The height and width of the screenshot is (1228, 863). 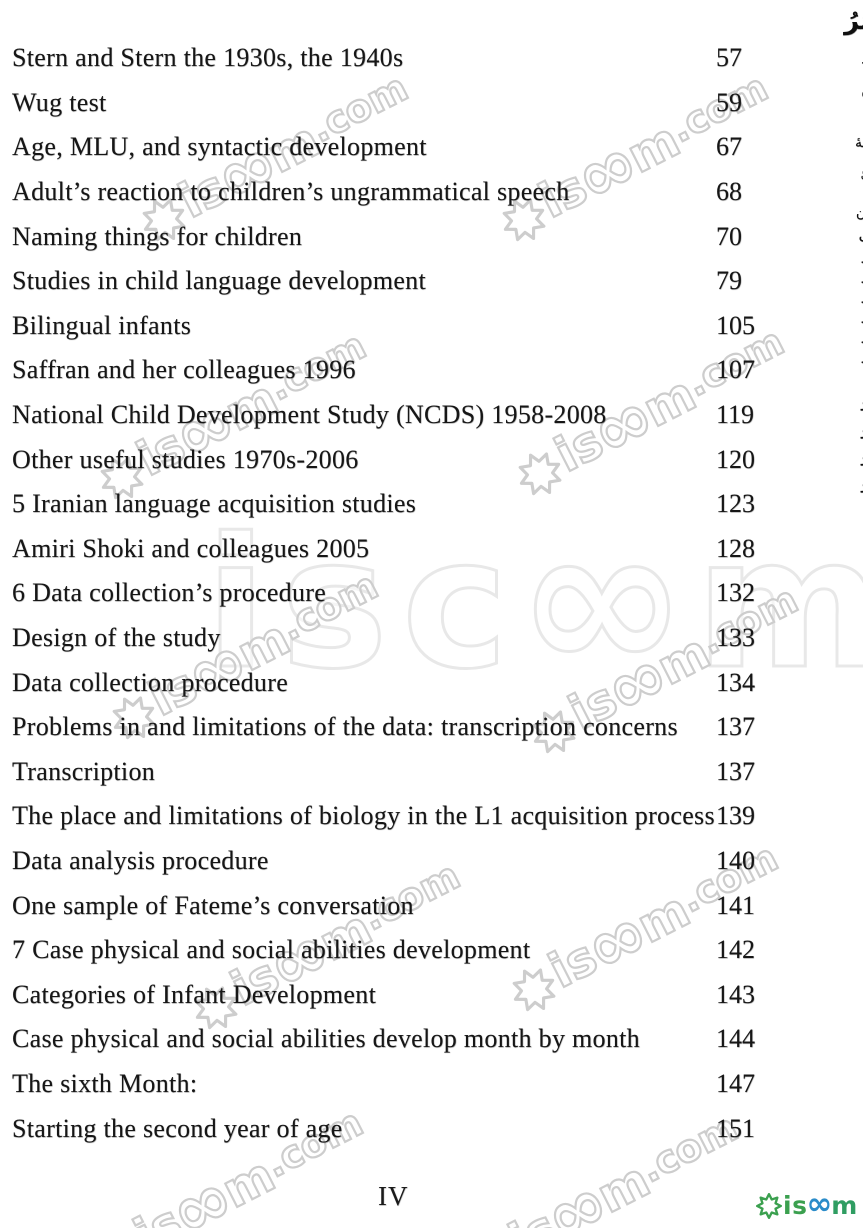 What do you see at coordinates (388, 326) in the screenshot?
I see `toc-entry: Bilingual infants 105` at bounding box center [388, 326].